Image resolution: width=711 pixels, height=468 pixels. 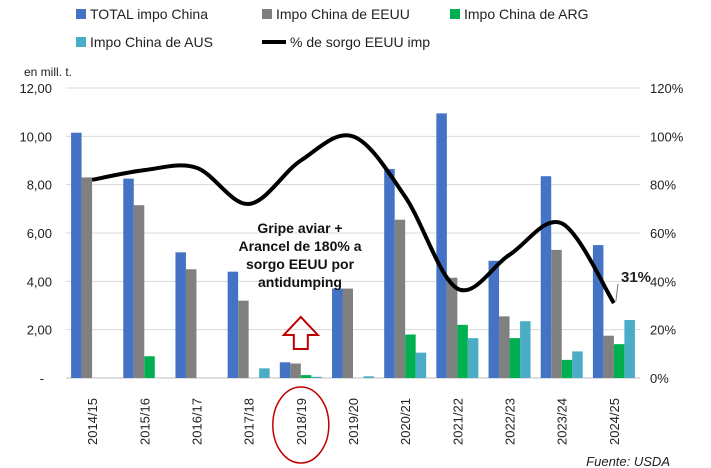 I want to click on x-tick-label: 2024/25, so click(x=614, y=421).